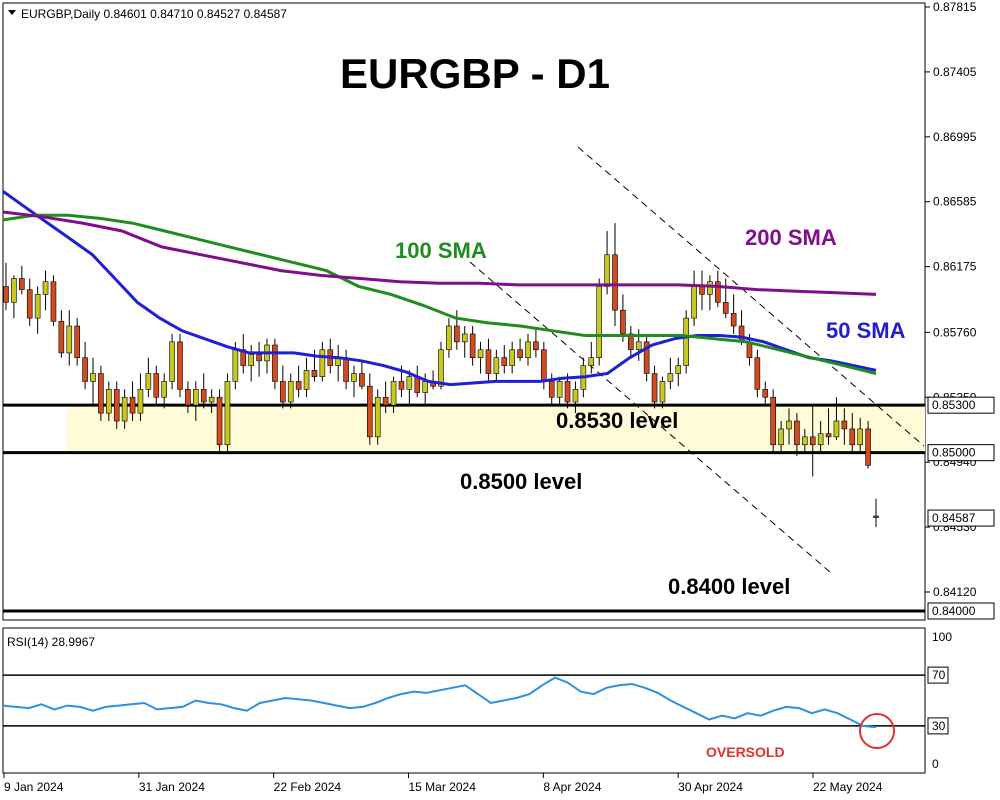  I want to click on price-box-label: 0.84000, so click(961, 611).